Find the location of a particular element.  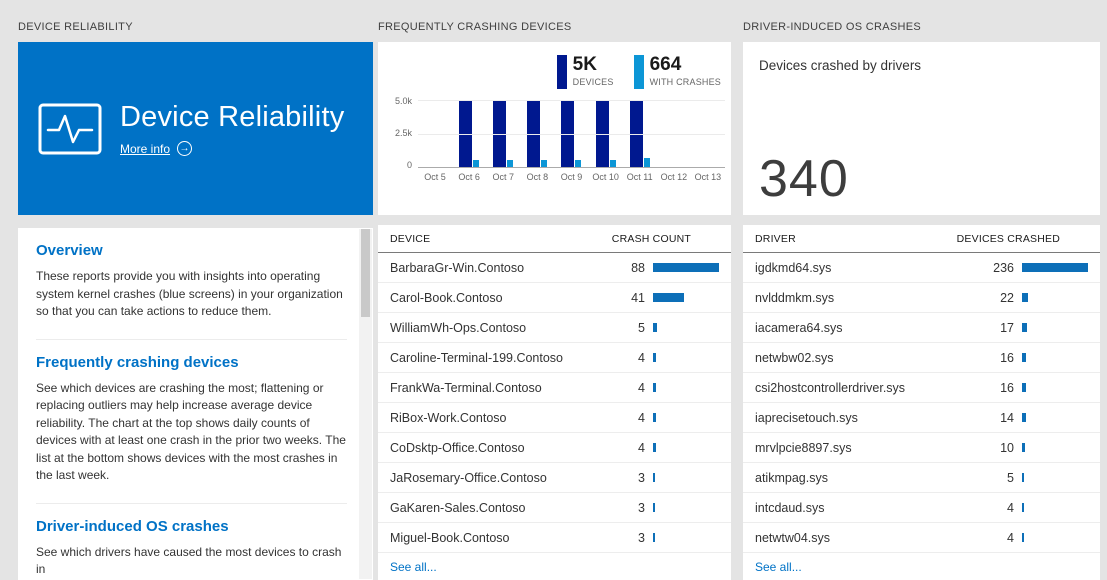

legend-swatch-devices is located at coordinates (561, 72).